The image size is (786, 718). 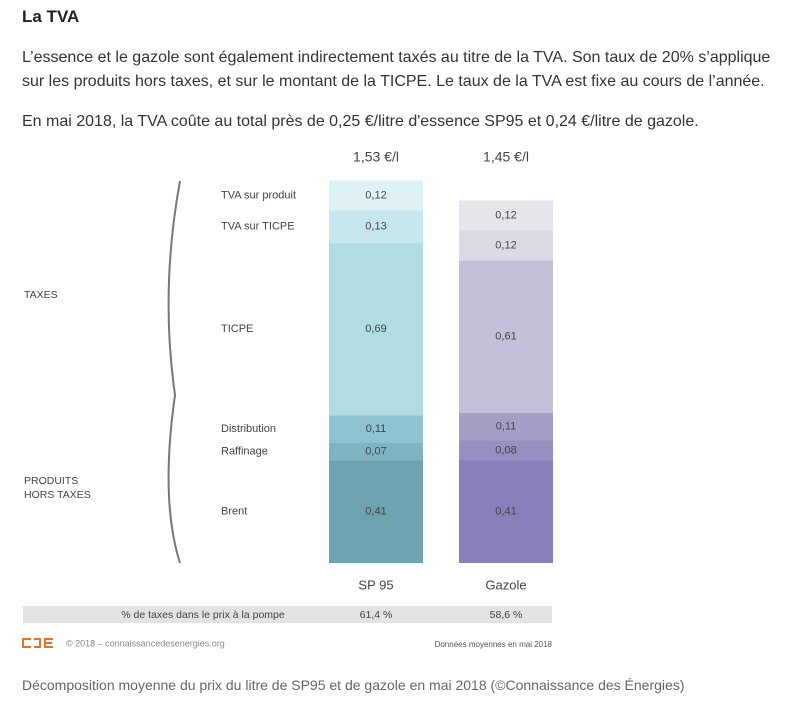 I want to click on segment-label: Raffinage, so click(x=244, y=452).